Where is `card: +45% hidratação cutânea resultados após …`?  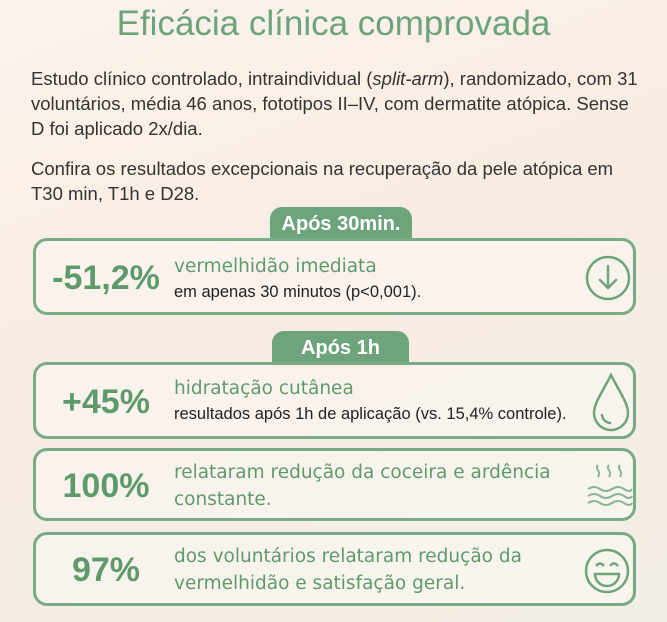 card: +45% hidratação cutânea resultados após … is located at coordinates (334, 400).